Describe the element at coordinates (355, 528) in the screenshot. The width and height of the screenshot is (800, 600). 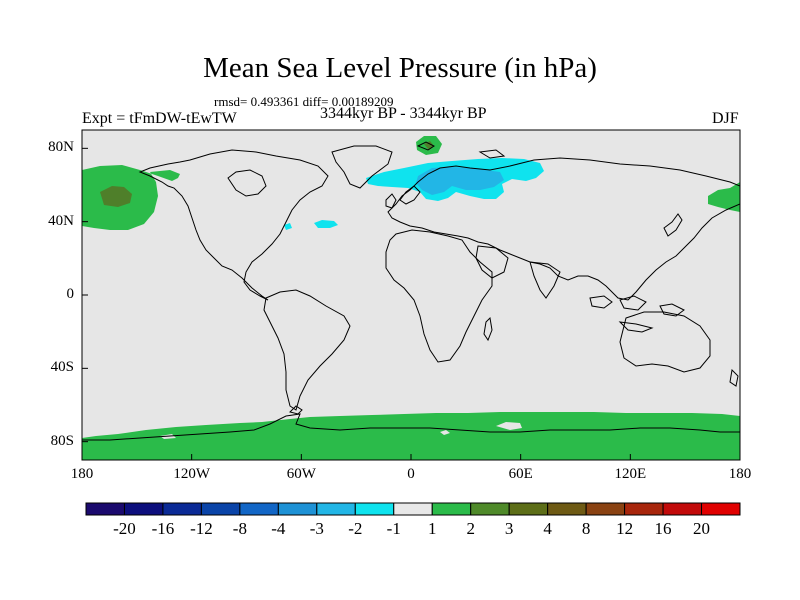
I see `colorbar-label: -2` at that location.